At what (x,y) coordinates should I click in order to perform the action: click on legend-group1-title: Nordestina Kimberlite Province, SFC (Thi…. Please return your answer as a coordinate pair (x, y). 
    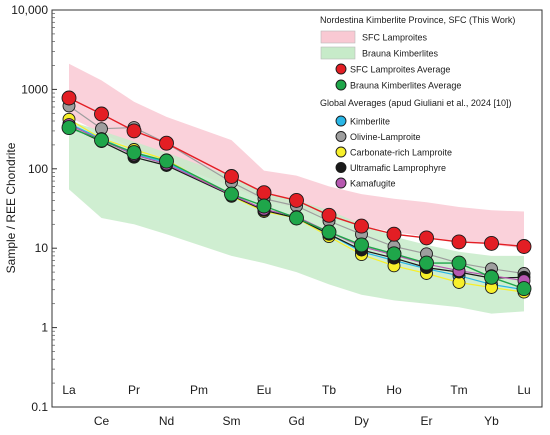
    Looking at the image, I should click on (417, 20).